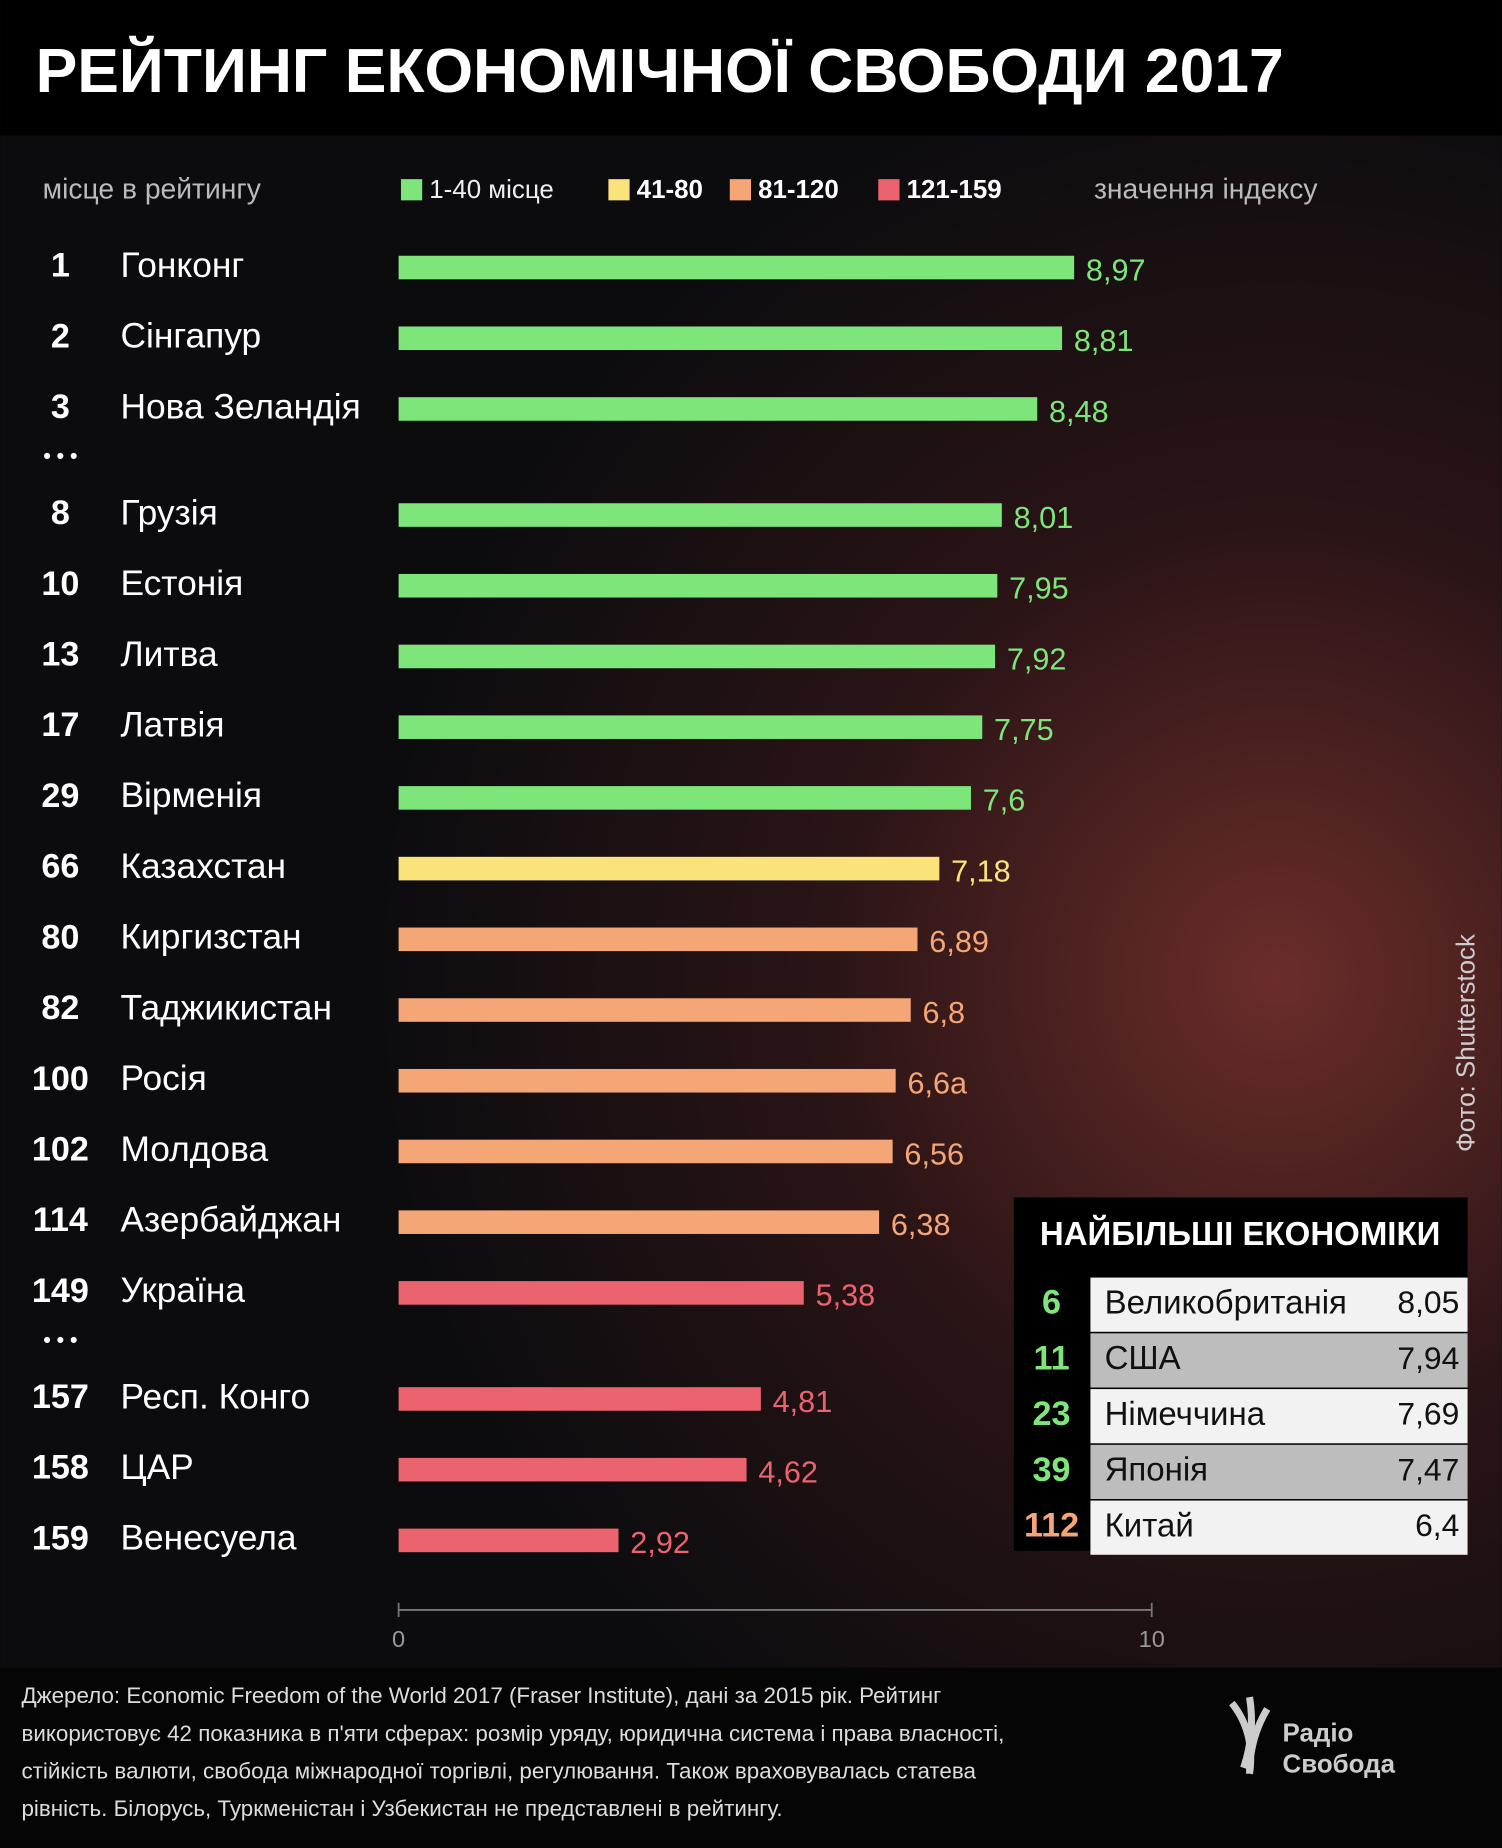 This screenshot has height=1848, width=1502. I want to click on rank-label: 159, so click(60, 1538).